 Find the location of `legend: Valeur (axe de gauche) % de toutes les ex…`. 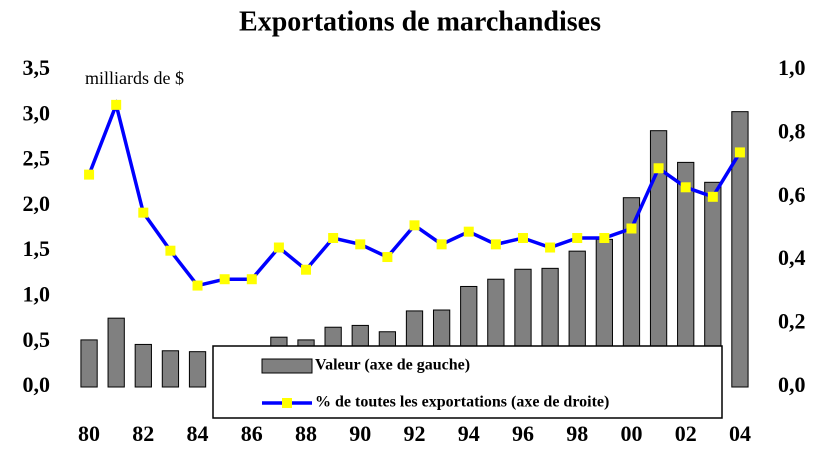

legend: Valeur (axe de gauche) % de toutes les ex… is located at coordinates (467, 382).